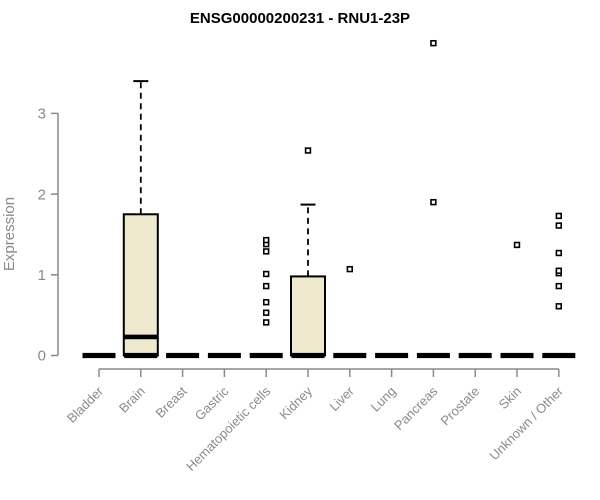 The image size is (600, 500). I want to click on y-tick-label: 0, so click(42, 356).